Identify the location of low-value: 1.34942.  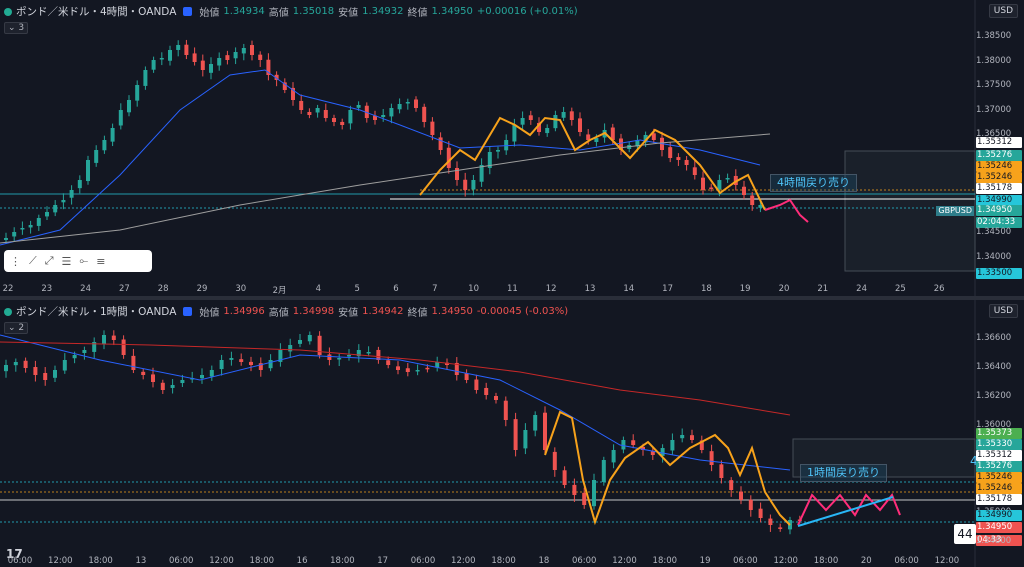
(383, 311).